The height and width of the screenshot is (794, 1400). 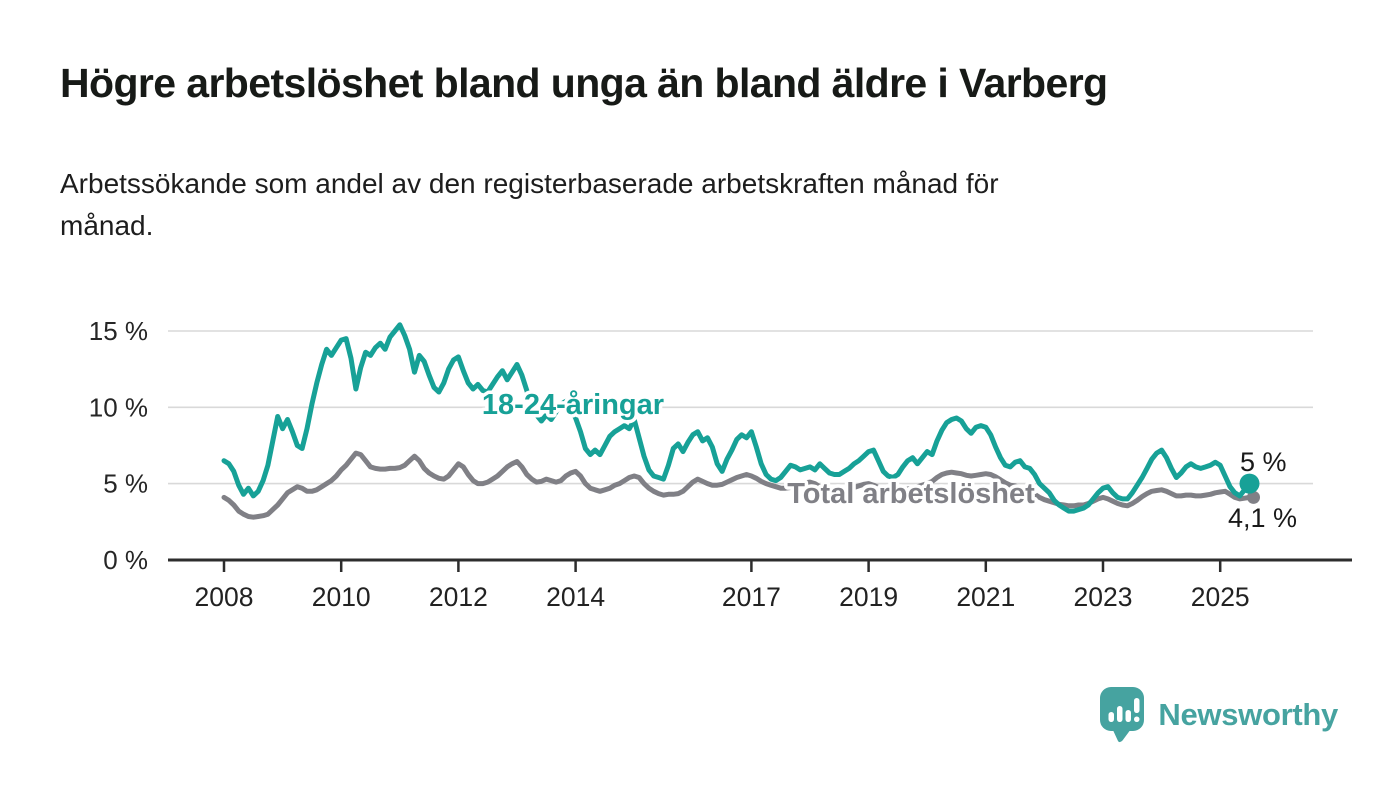 I want to click on newsworthy-logo-icon, so click(x=1122, y=715).